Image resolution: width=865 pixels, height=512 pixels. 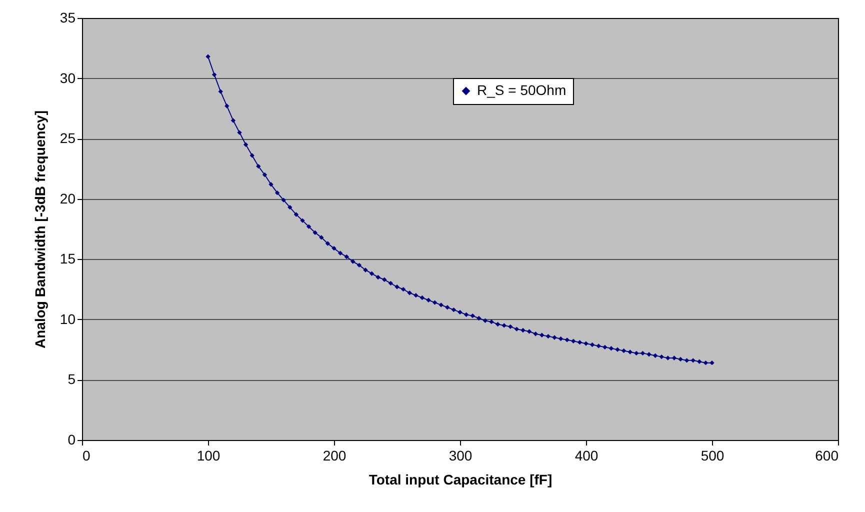 I want to click on legend-label: R_S = 50Ohm, so click(x=521, y=90).